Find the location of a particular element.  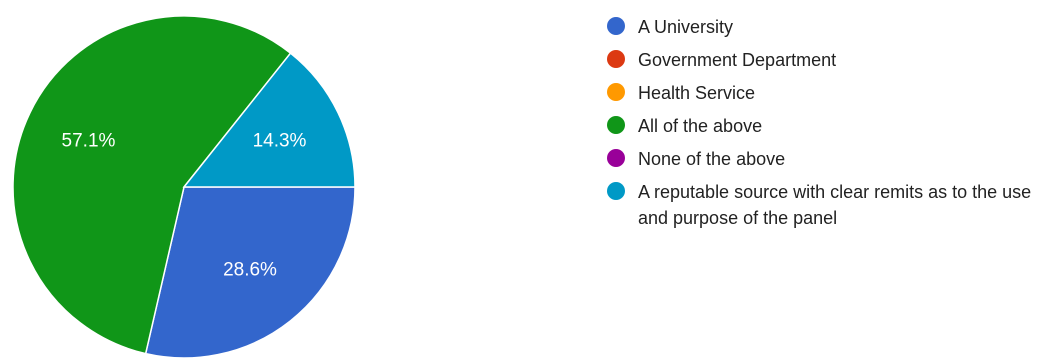

legend-item-all-of-the-above: All of the above is located at coordinates (822, 126).